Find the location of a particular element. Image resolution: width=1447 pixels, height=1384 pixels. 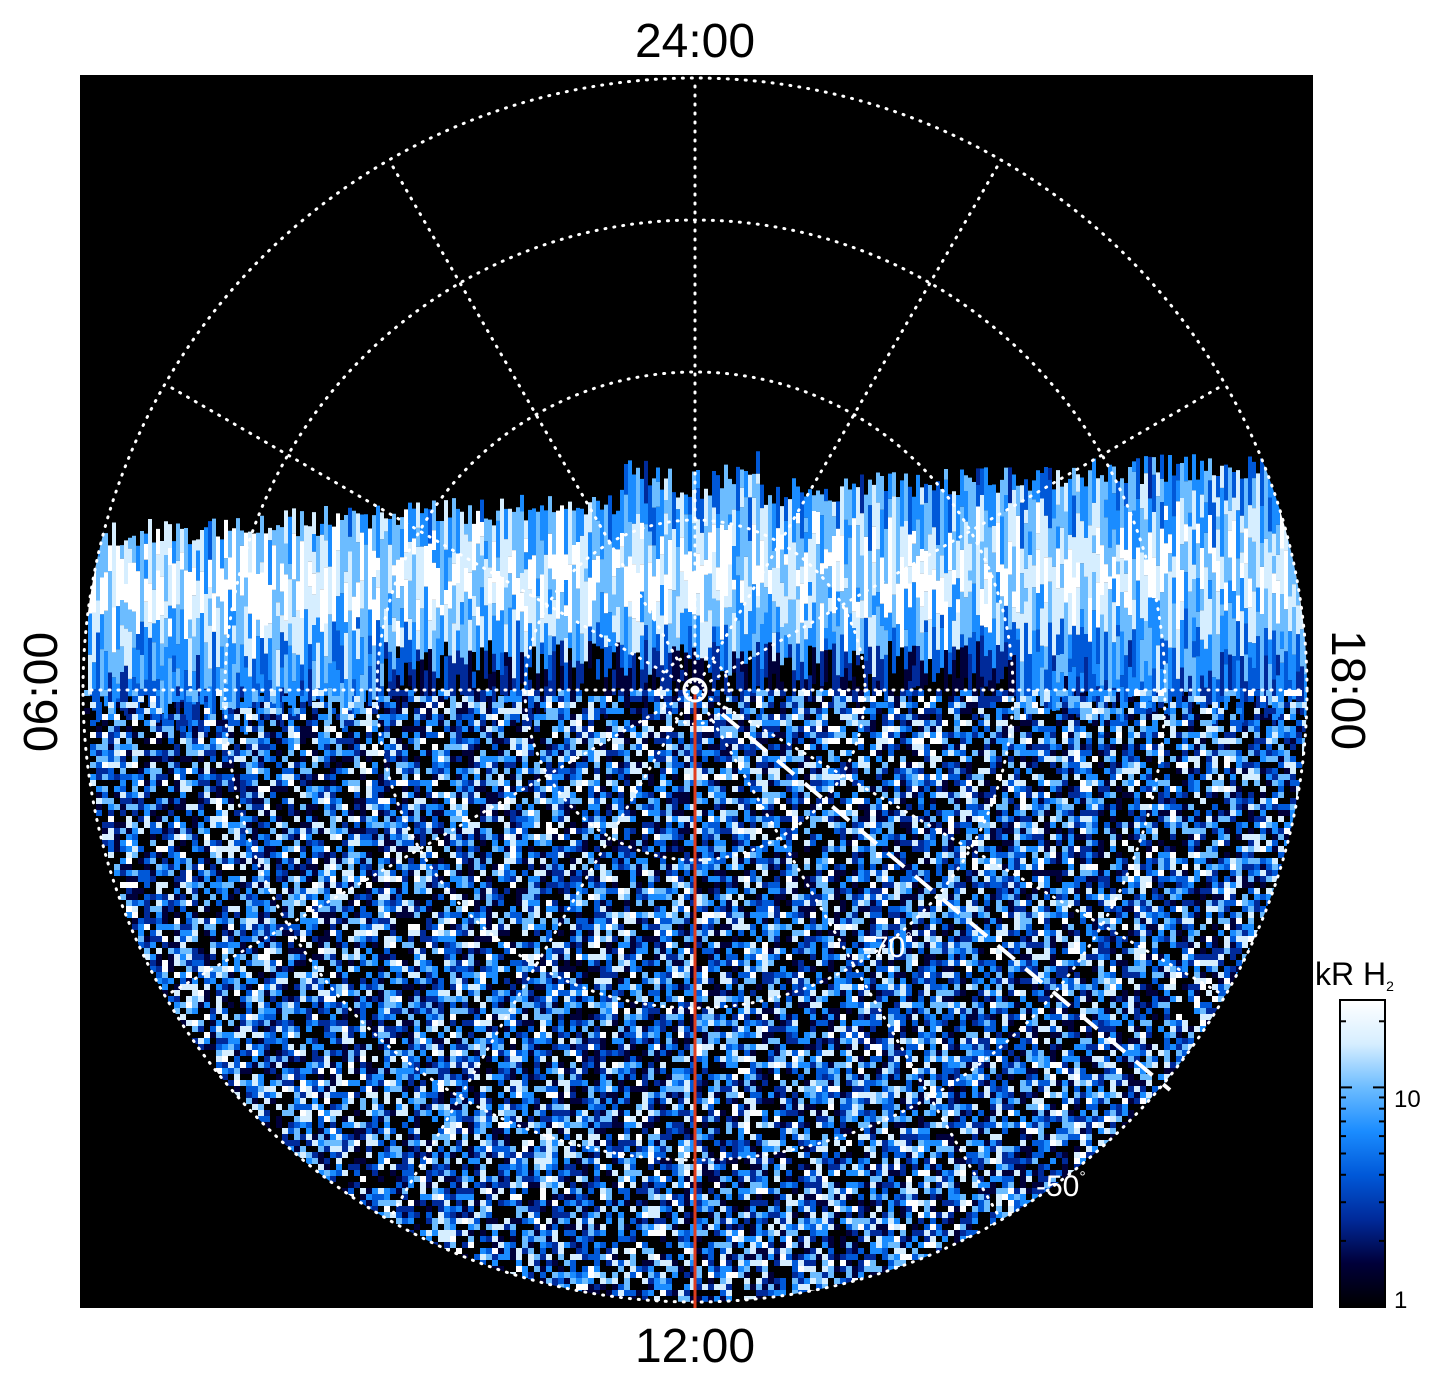

local-time-label-bottom: 12:00 is located at coordinates (695, 1346).